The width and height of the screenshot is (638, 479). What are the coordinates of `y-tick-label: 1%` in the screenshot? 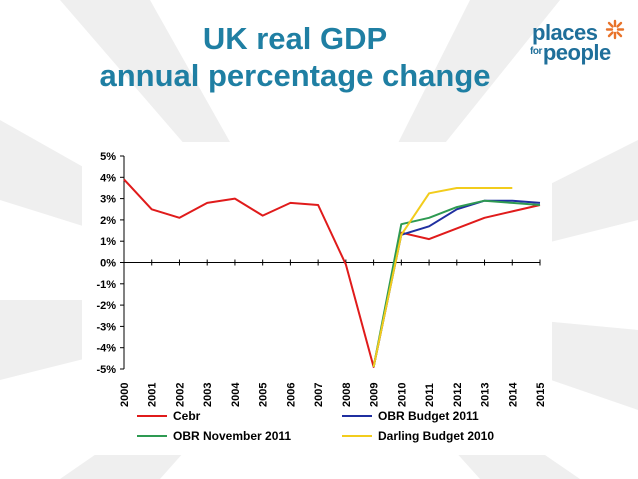 It's located at (108, 242).